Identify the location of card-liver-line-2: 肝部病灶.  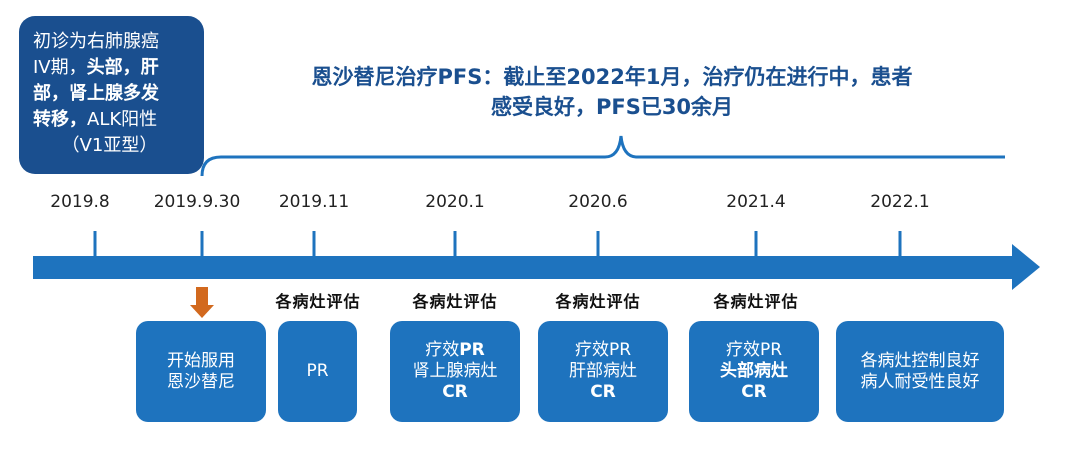
(603, 371).